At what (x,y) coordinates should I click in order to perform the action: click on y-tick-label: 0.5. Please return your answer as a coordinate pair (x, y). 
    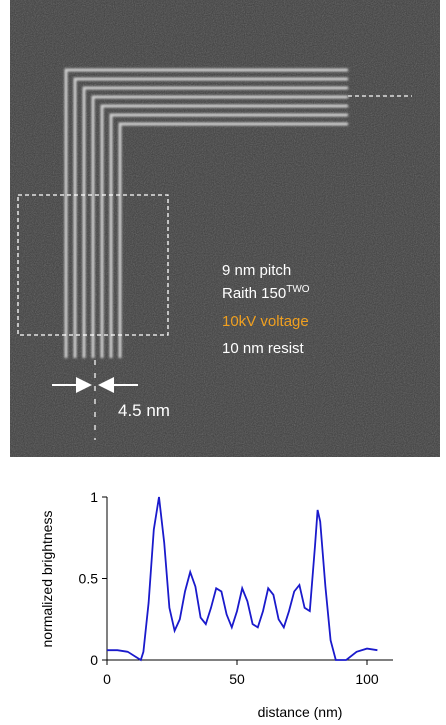
    Looking at the image, I should click on (89, 579).